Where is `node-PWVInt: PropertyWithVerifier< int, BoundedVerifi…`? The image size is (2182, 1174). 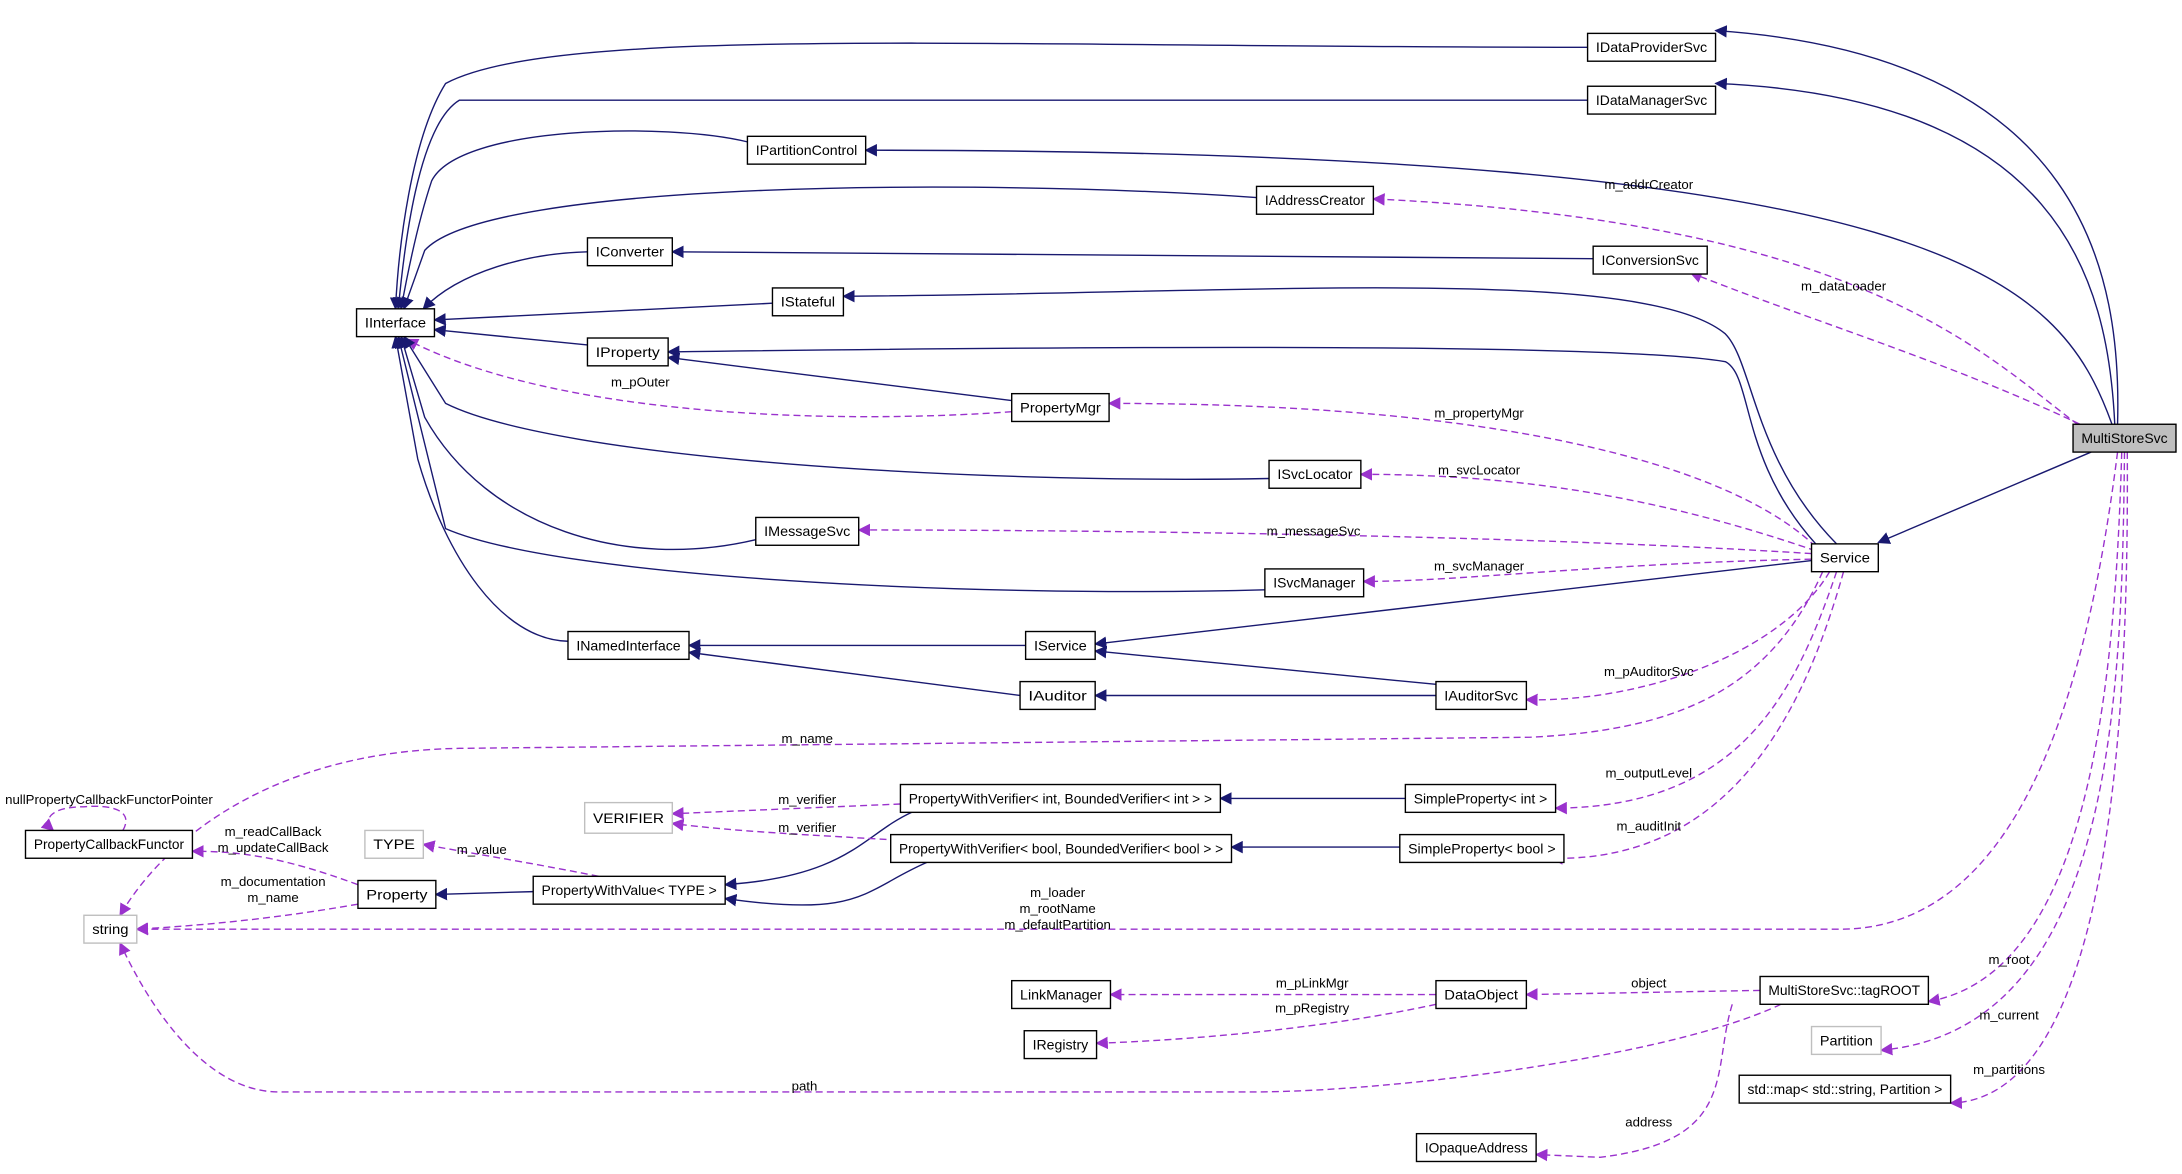 node-PWVInt: PropertyWithVerifier< int, BoundedVerifi… is located at coordinates (1060, 798).